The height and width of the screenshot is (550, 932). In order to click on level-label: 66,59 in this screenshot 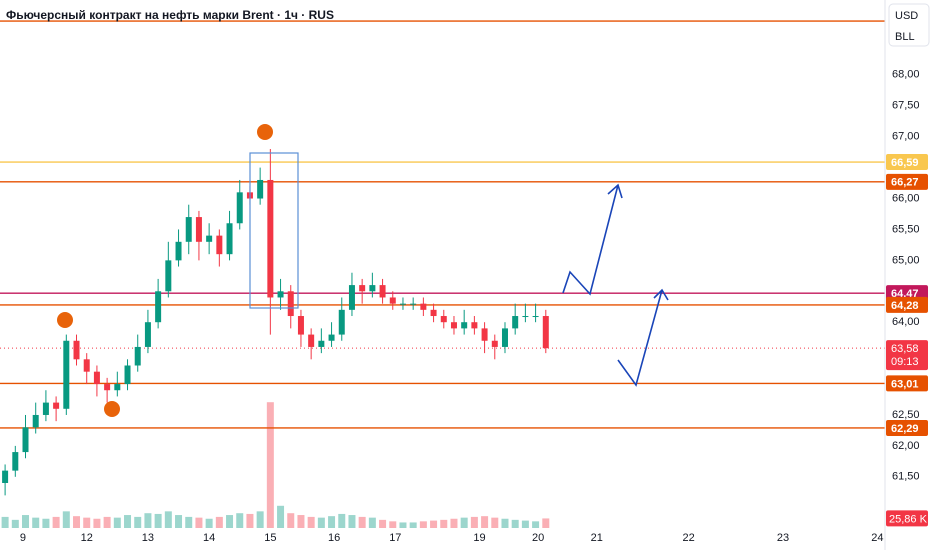, I will do `click(905, 163)`.